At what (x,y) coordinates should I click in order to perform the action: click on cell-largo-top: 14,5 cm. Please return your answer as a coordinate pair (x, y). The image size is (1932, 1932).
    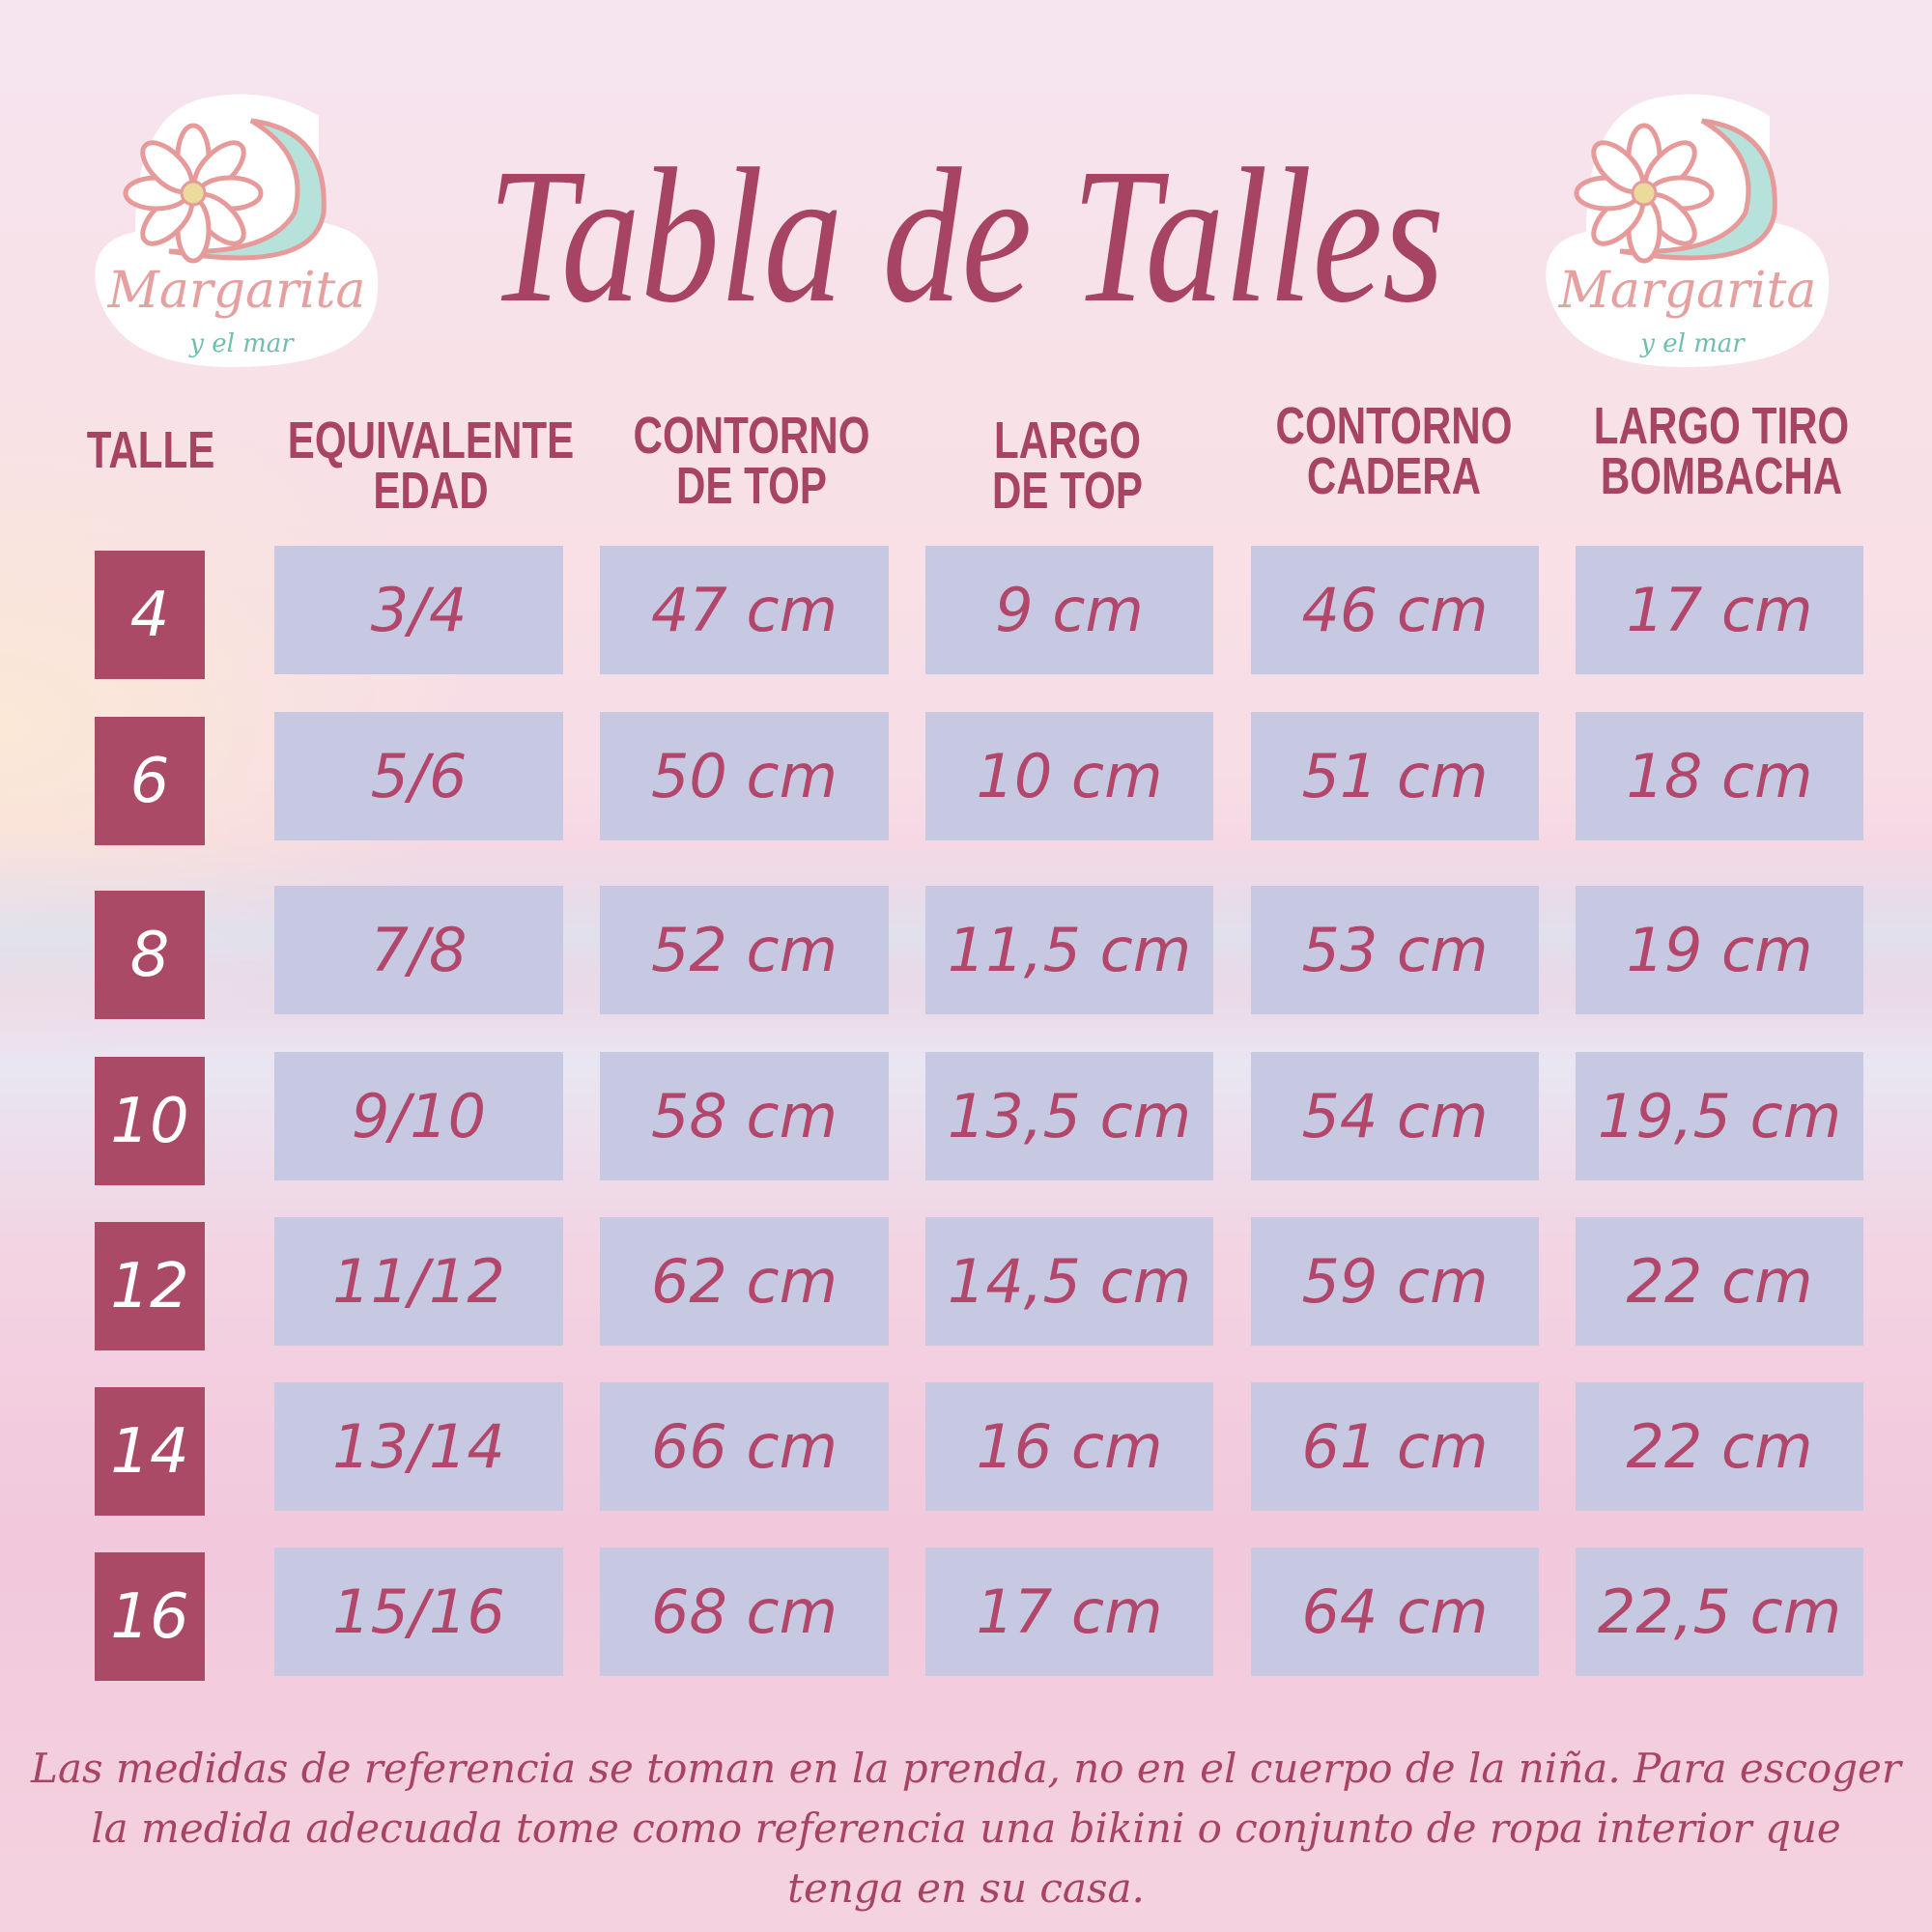
    Looking at the image, I should click on (1069, 1281).